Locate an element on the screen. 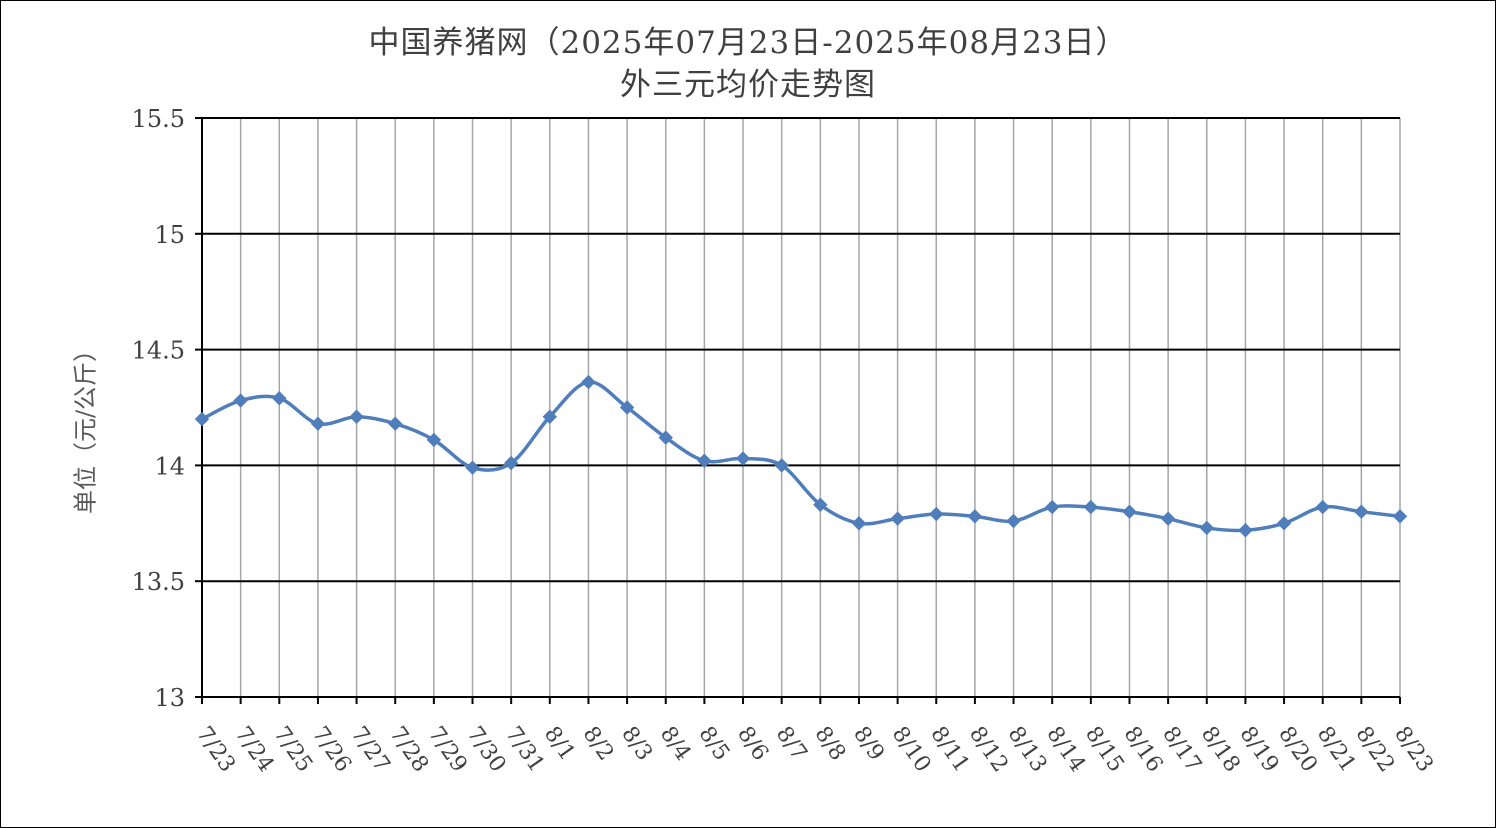 The width and height of the screenshot is (1496, 828). y-tick-label: 15.5 is located at coordinates (158, 119).